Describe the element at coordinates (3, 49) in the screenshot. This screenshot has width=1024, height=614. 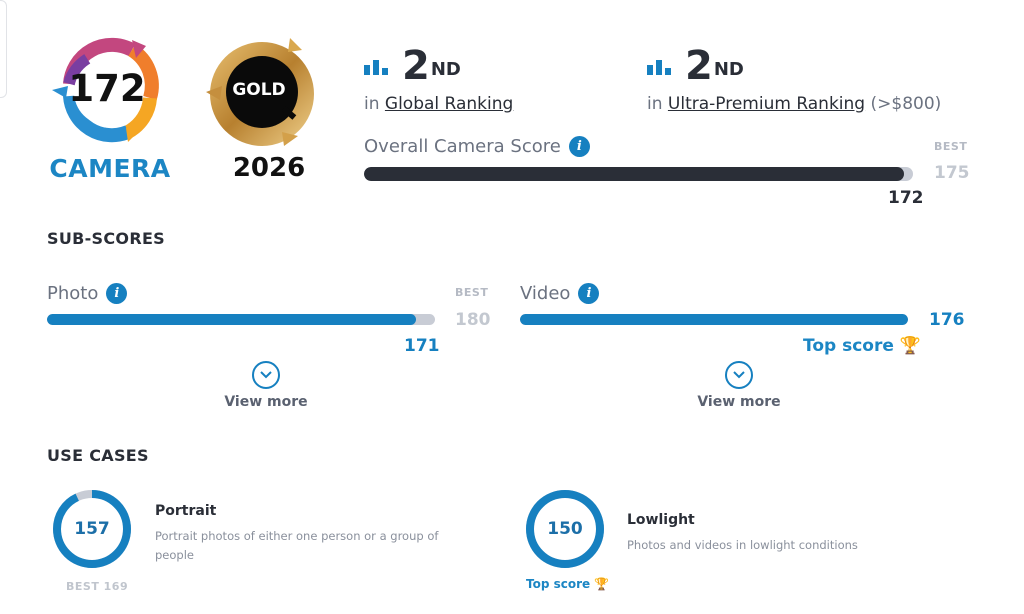
I see `side-tab-edge` at that location.